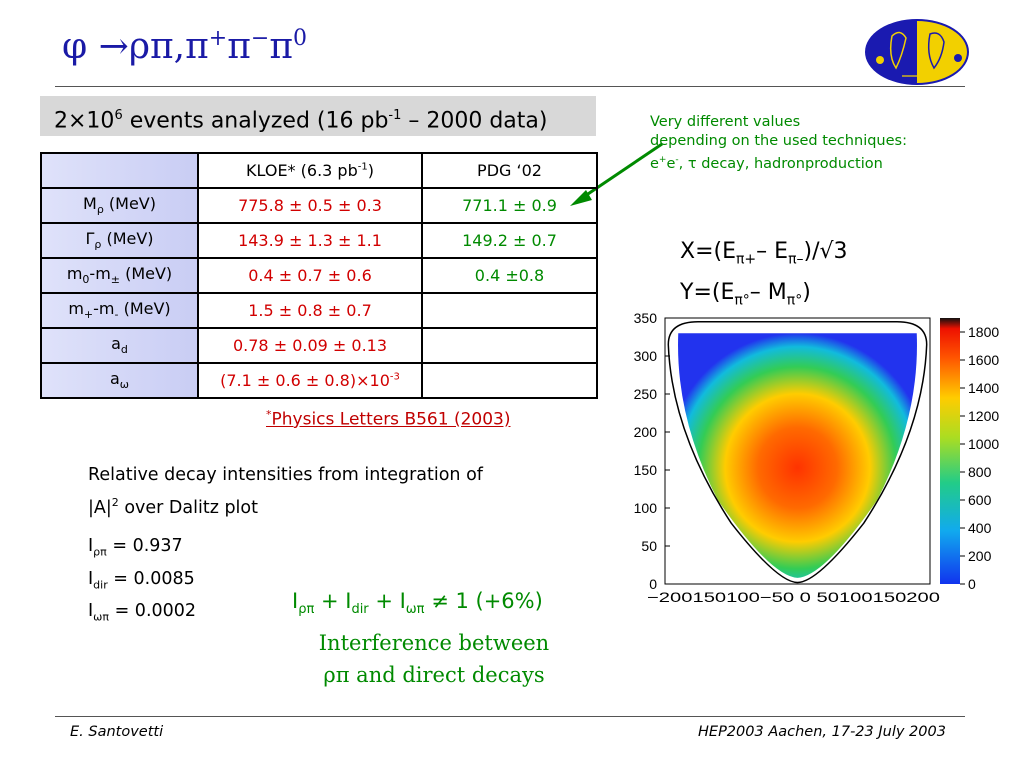 This screenshot has width=1024, height=768. I want to click on y-definition: Y=(Eπ°– Mπ°), so click(745, 294).